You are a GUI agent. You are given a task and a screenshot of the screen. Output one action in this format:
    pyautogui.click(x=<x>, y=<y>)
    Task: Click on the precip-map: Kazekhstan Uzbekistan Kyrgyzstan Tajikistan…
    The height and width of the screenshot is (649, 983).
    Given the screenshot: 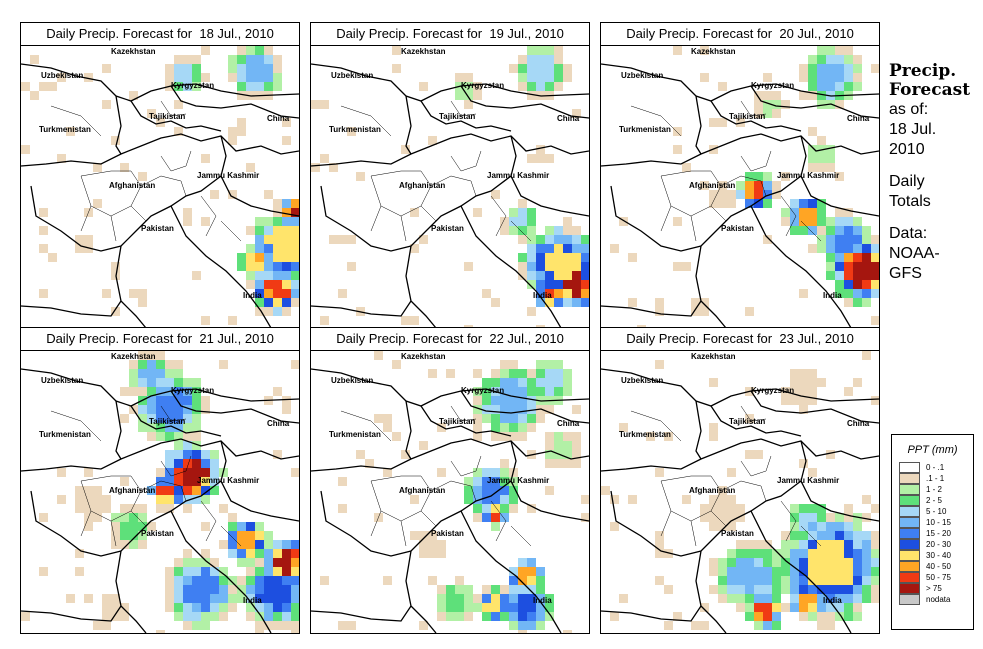 What is the action you would take?
    pyautogui.click(x=740, y=492)
    